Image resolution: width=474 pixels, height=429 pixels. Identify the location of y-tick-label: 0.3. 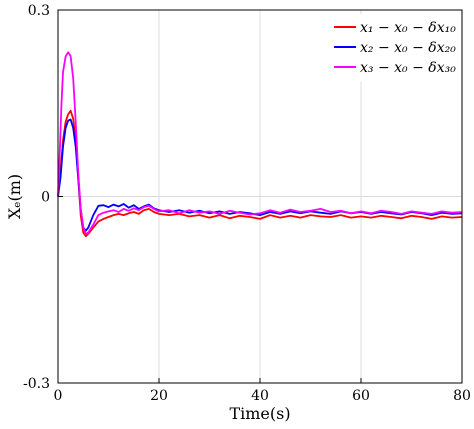
(39, 11).